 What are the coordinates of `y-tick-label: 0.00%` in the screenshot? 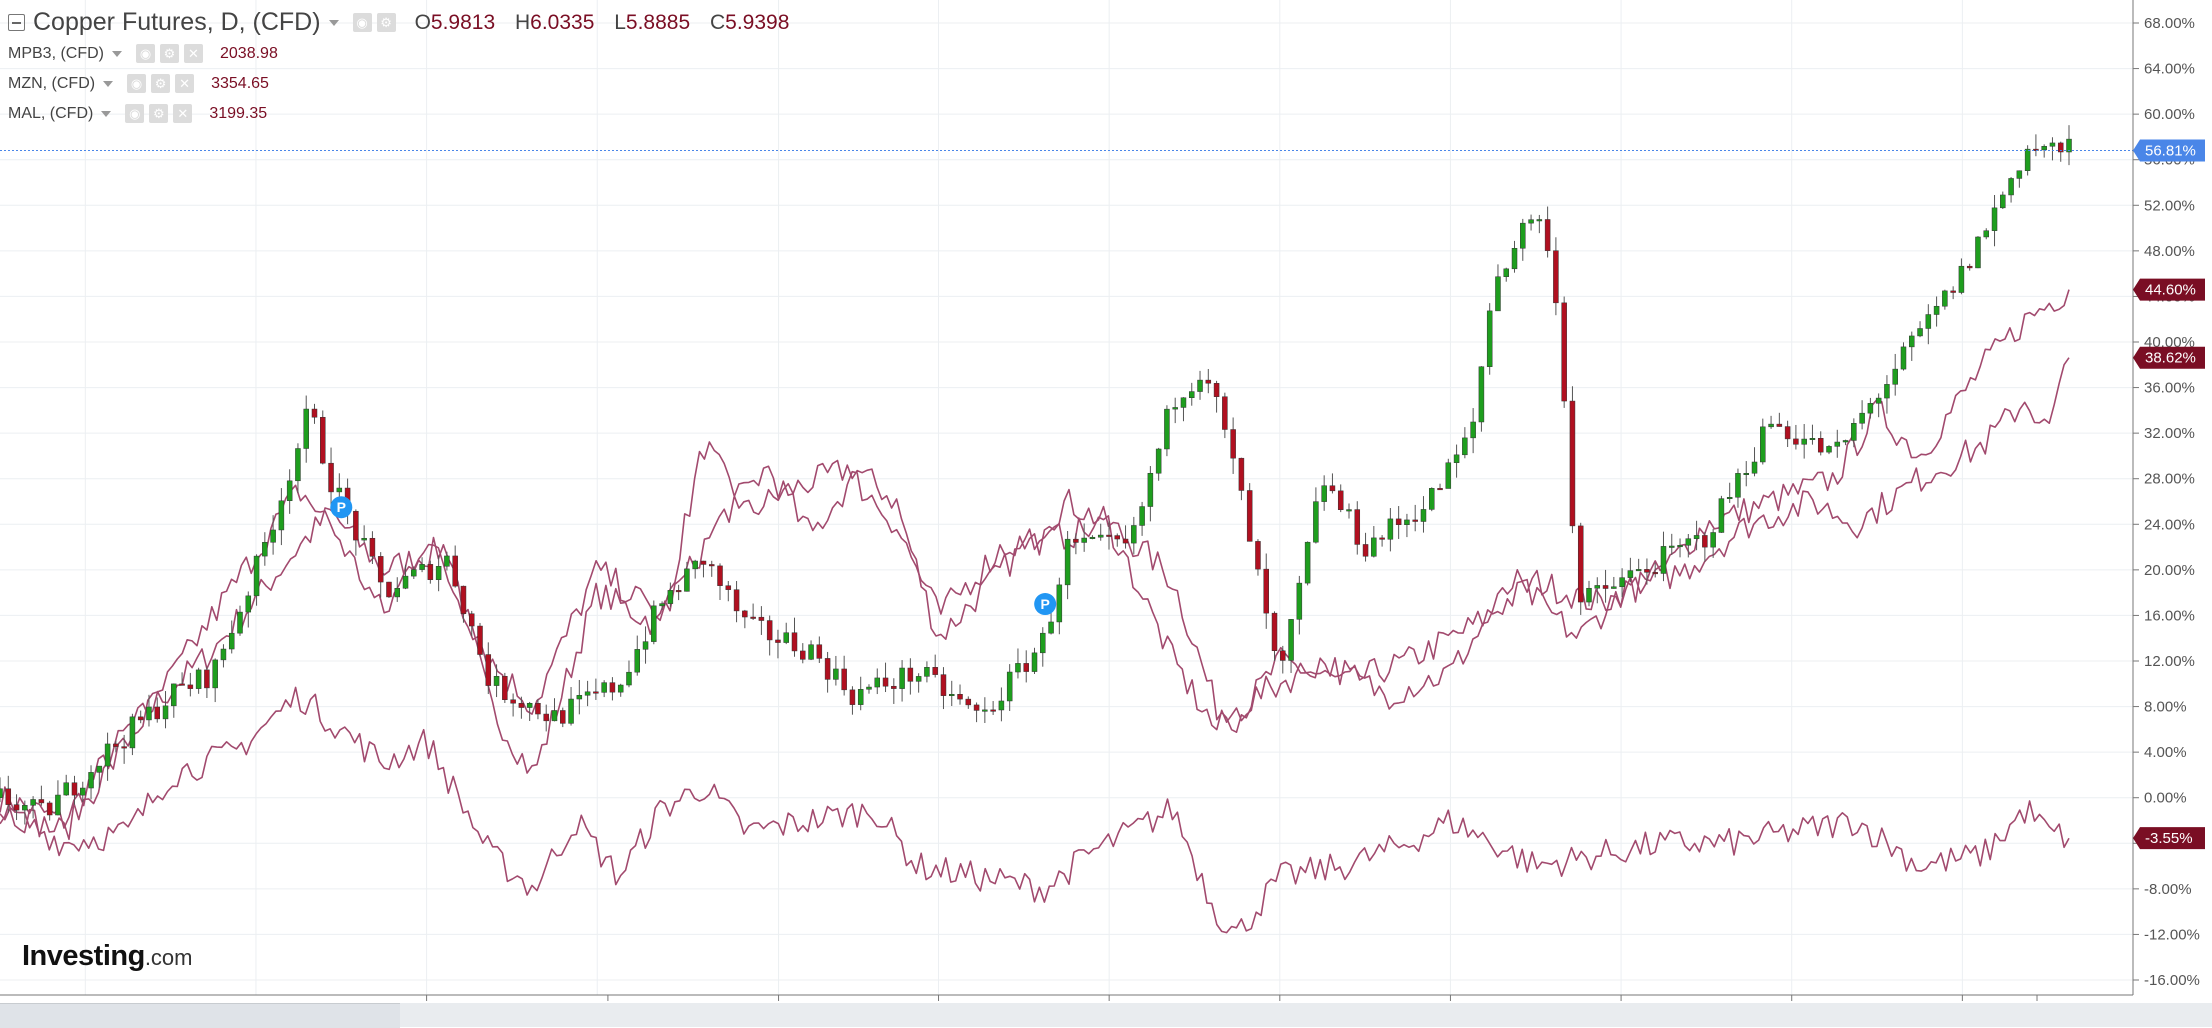 It's located at (2165, 798).